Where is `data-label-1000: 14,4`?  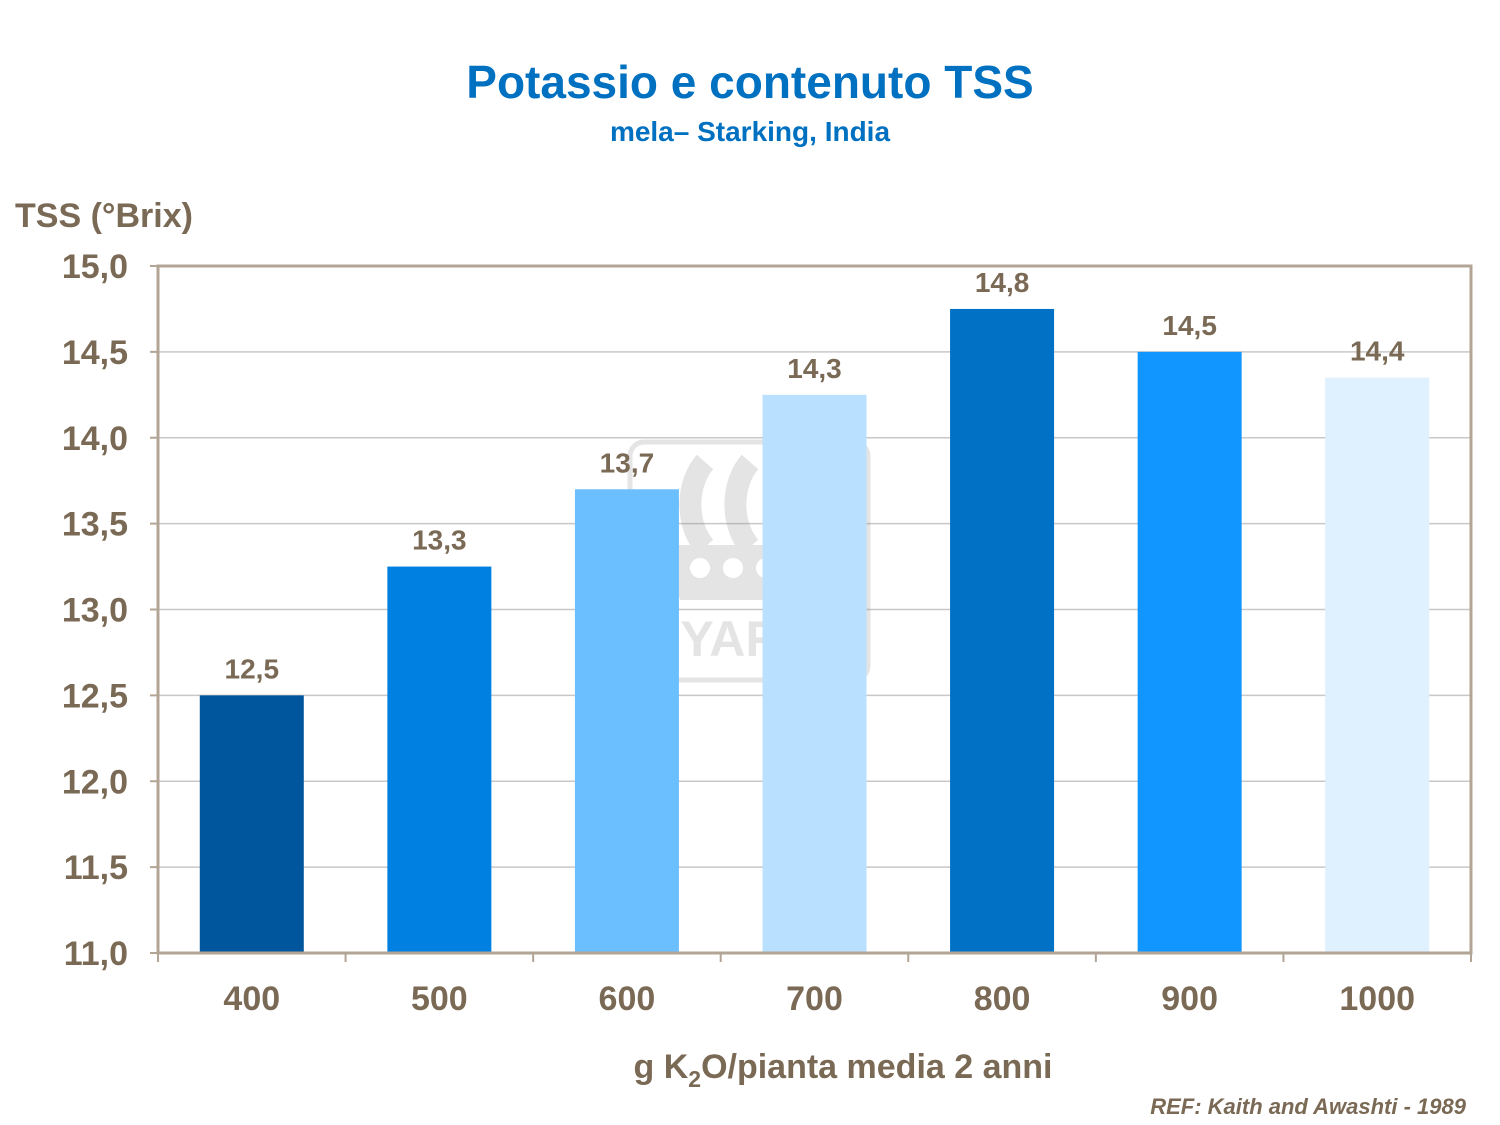
data-label-1000: 14,4 is located at coordinates (1377, 351).